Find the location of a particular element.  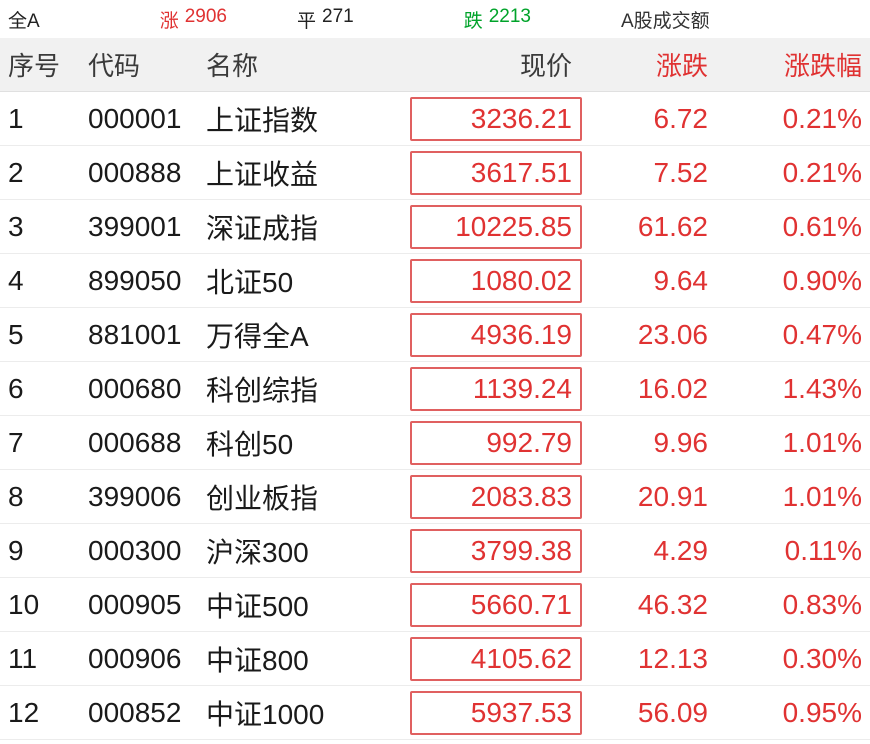

row-index: 8 is located at coordinates (16, 496).